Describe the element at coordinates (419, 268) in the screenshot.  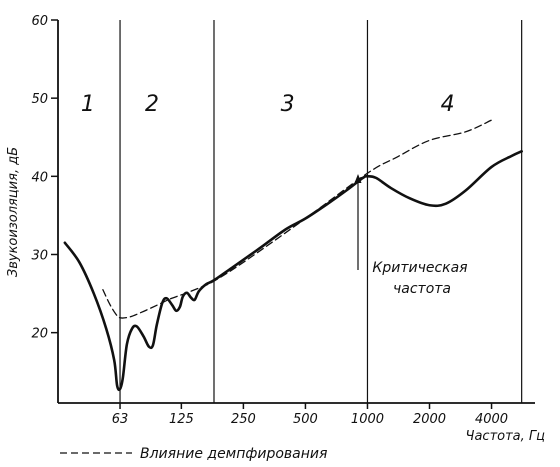
I see `critical-frequency-label-line1: Критическая` at that location.